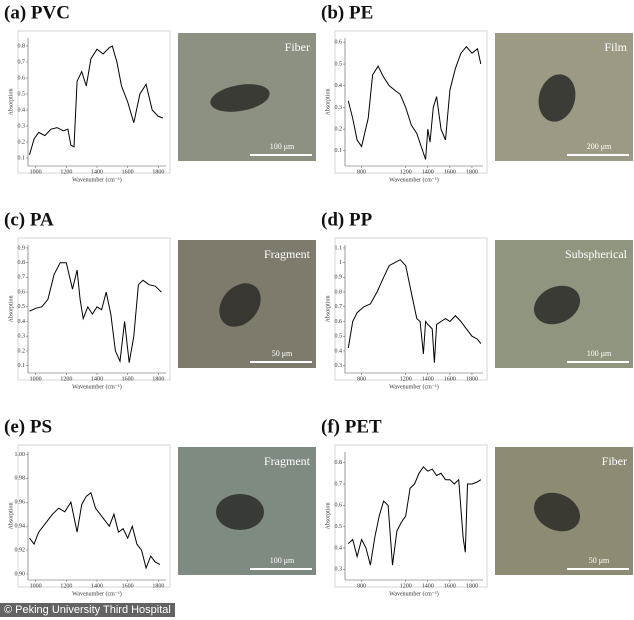  Describe the element at coordinates (20, 550) in the screenshot. I see `y-tick-label: 0.92` at that location.